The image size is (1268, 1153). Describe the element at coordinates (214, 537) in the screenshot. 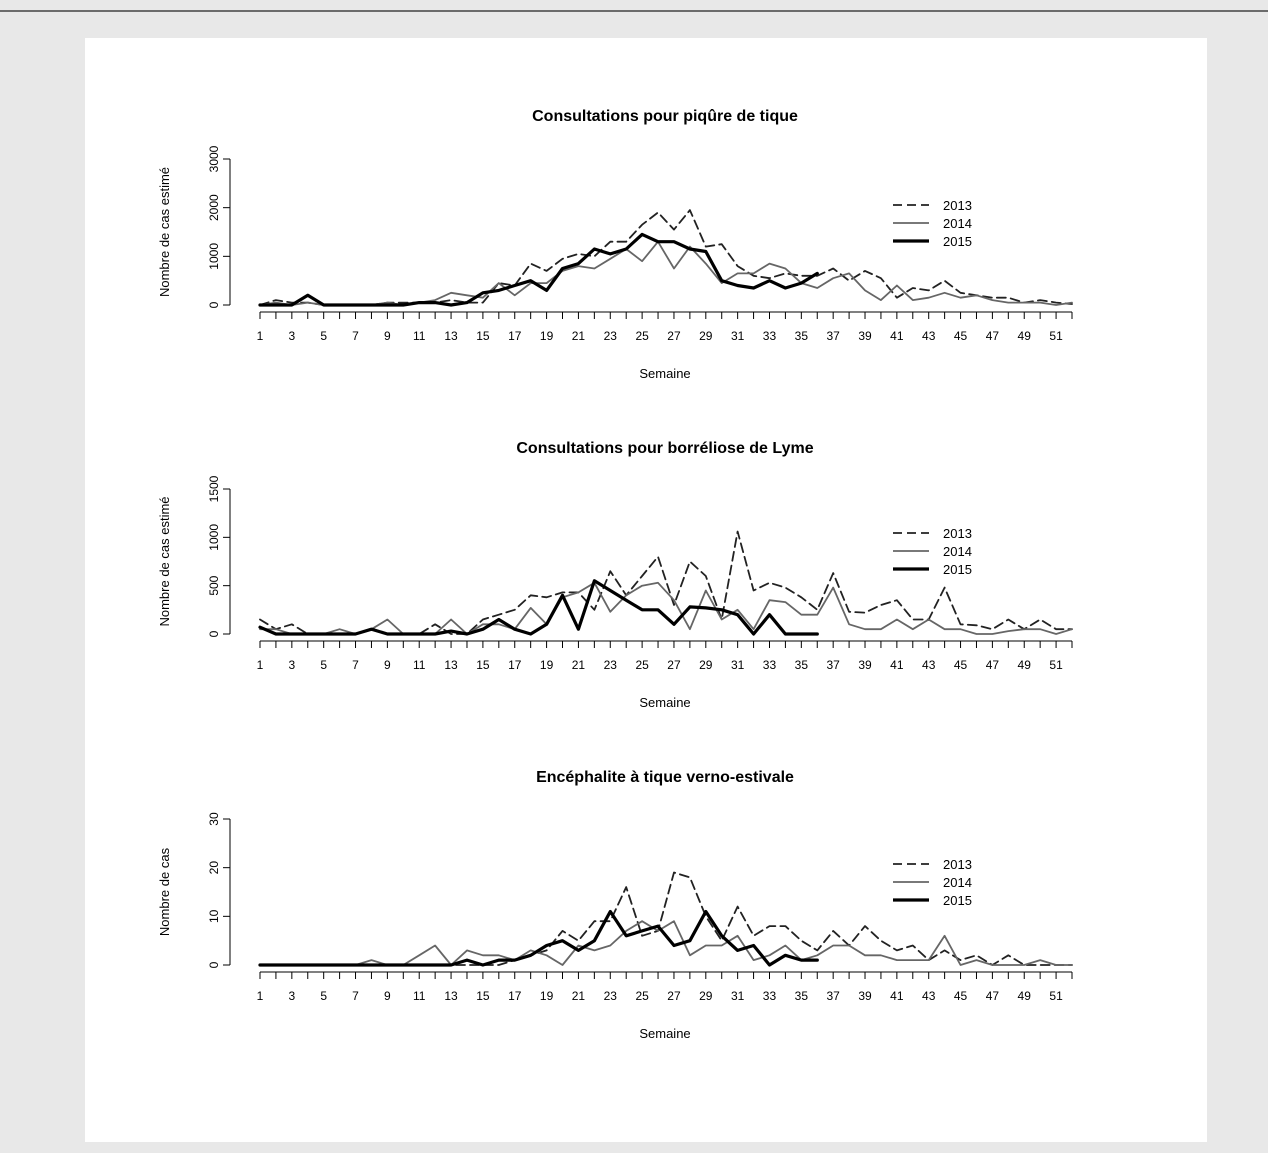

I see `y-tick-label: 1000` at that location.